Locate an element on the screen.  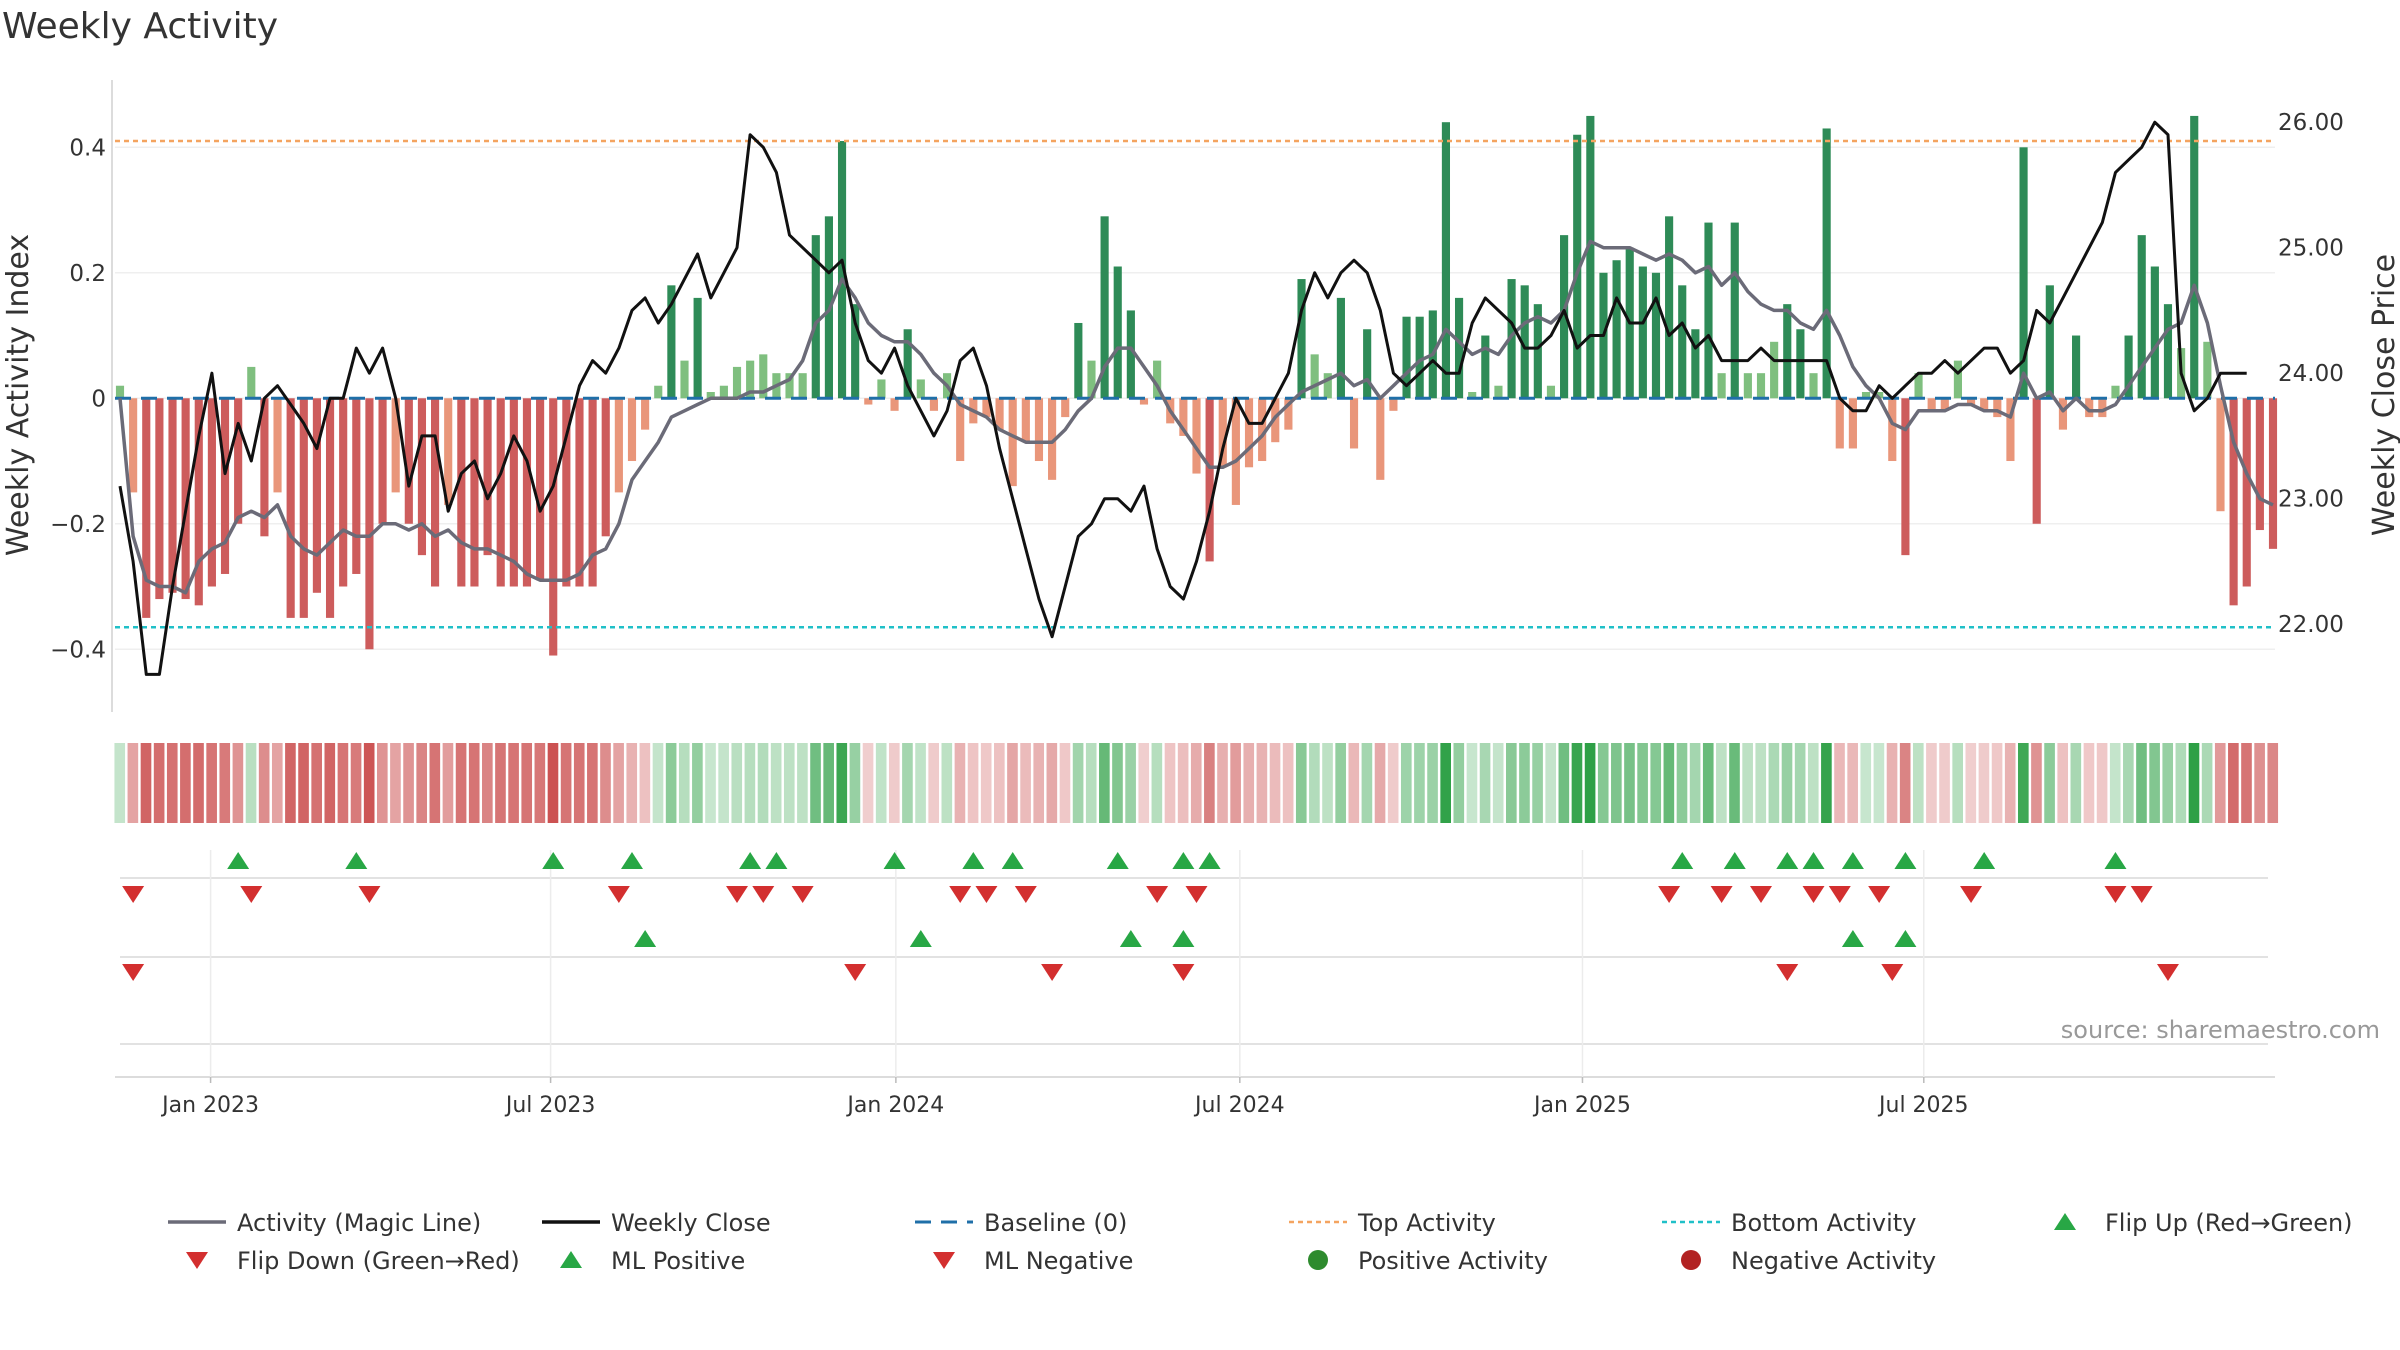
source-label: source: sharemaestro.com is located at coordinates (2220, 1030).